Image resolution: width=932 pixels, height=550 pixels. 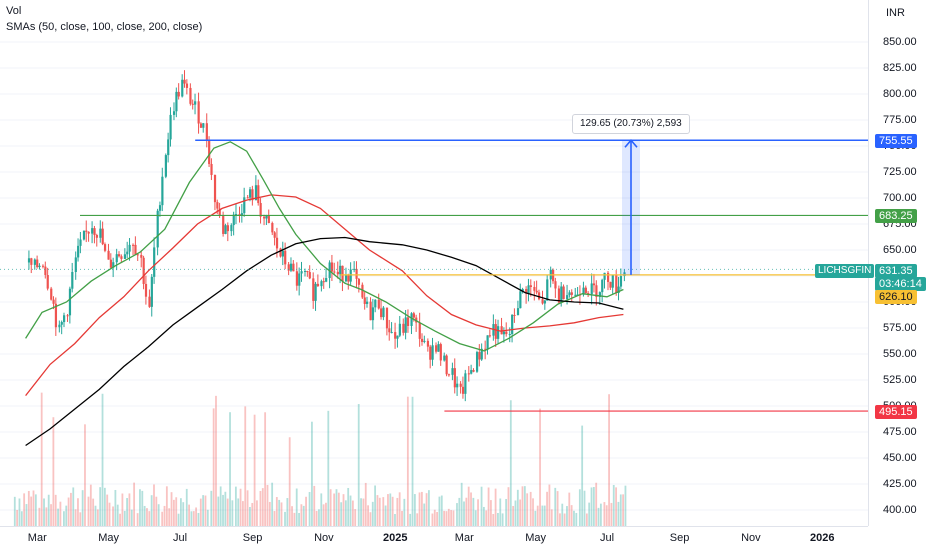 I want to click on green-line-price-tag: 683.25, so click(x=896, y=216).